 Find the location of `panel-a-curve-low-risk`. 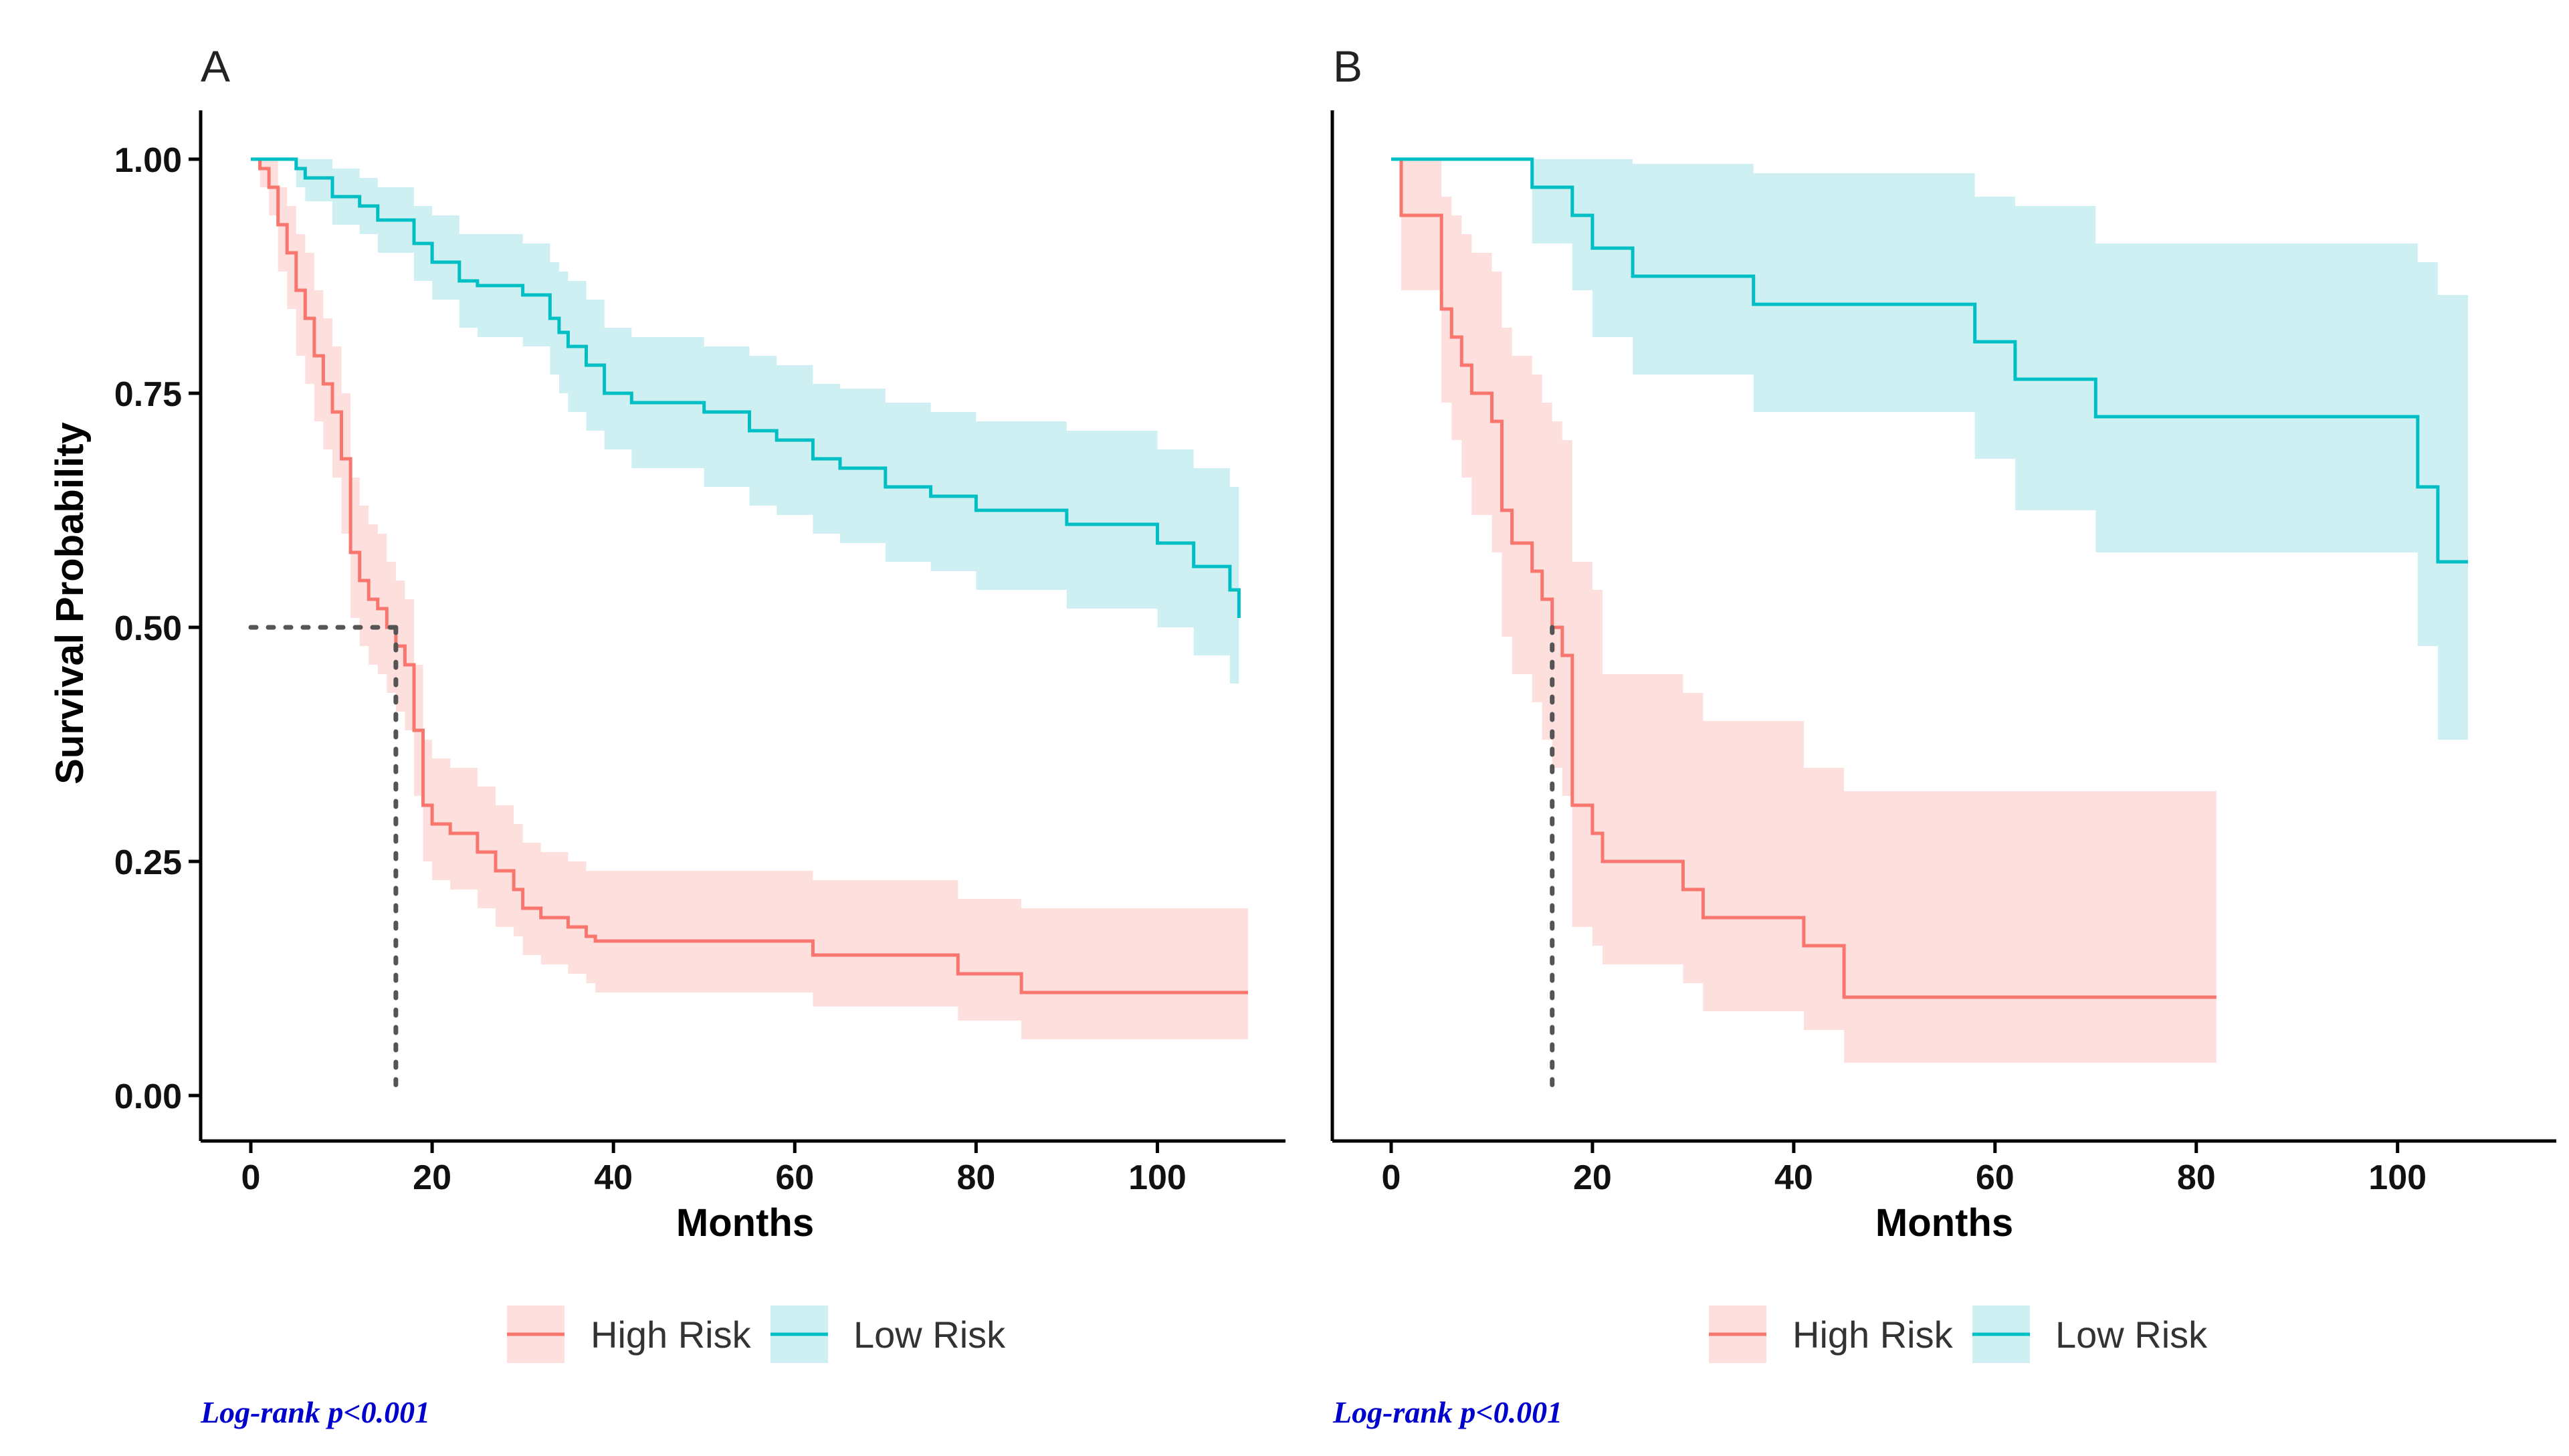

panel-a-curve-low-risk is located at coordinates (746, 387).